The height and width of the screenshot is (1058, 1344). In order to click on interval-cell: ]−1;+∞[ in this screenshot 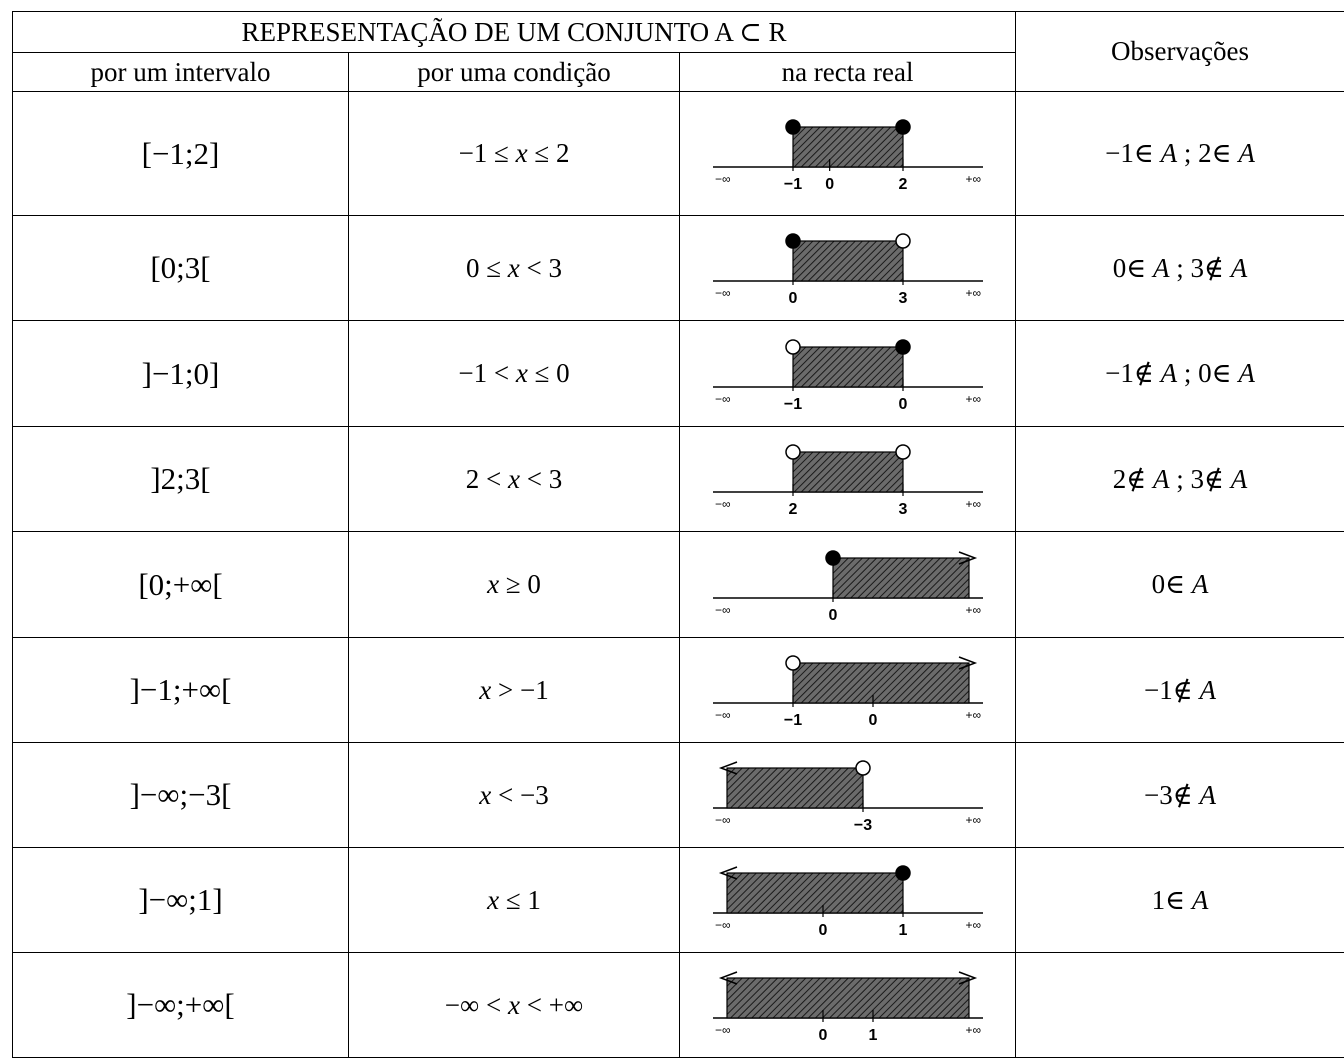, I will do `click(181, 690)`.